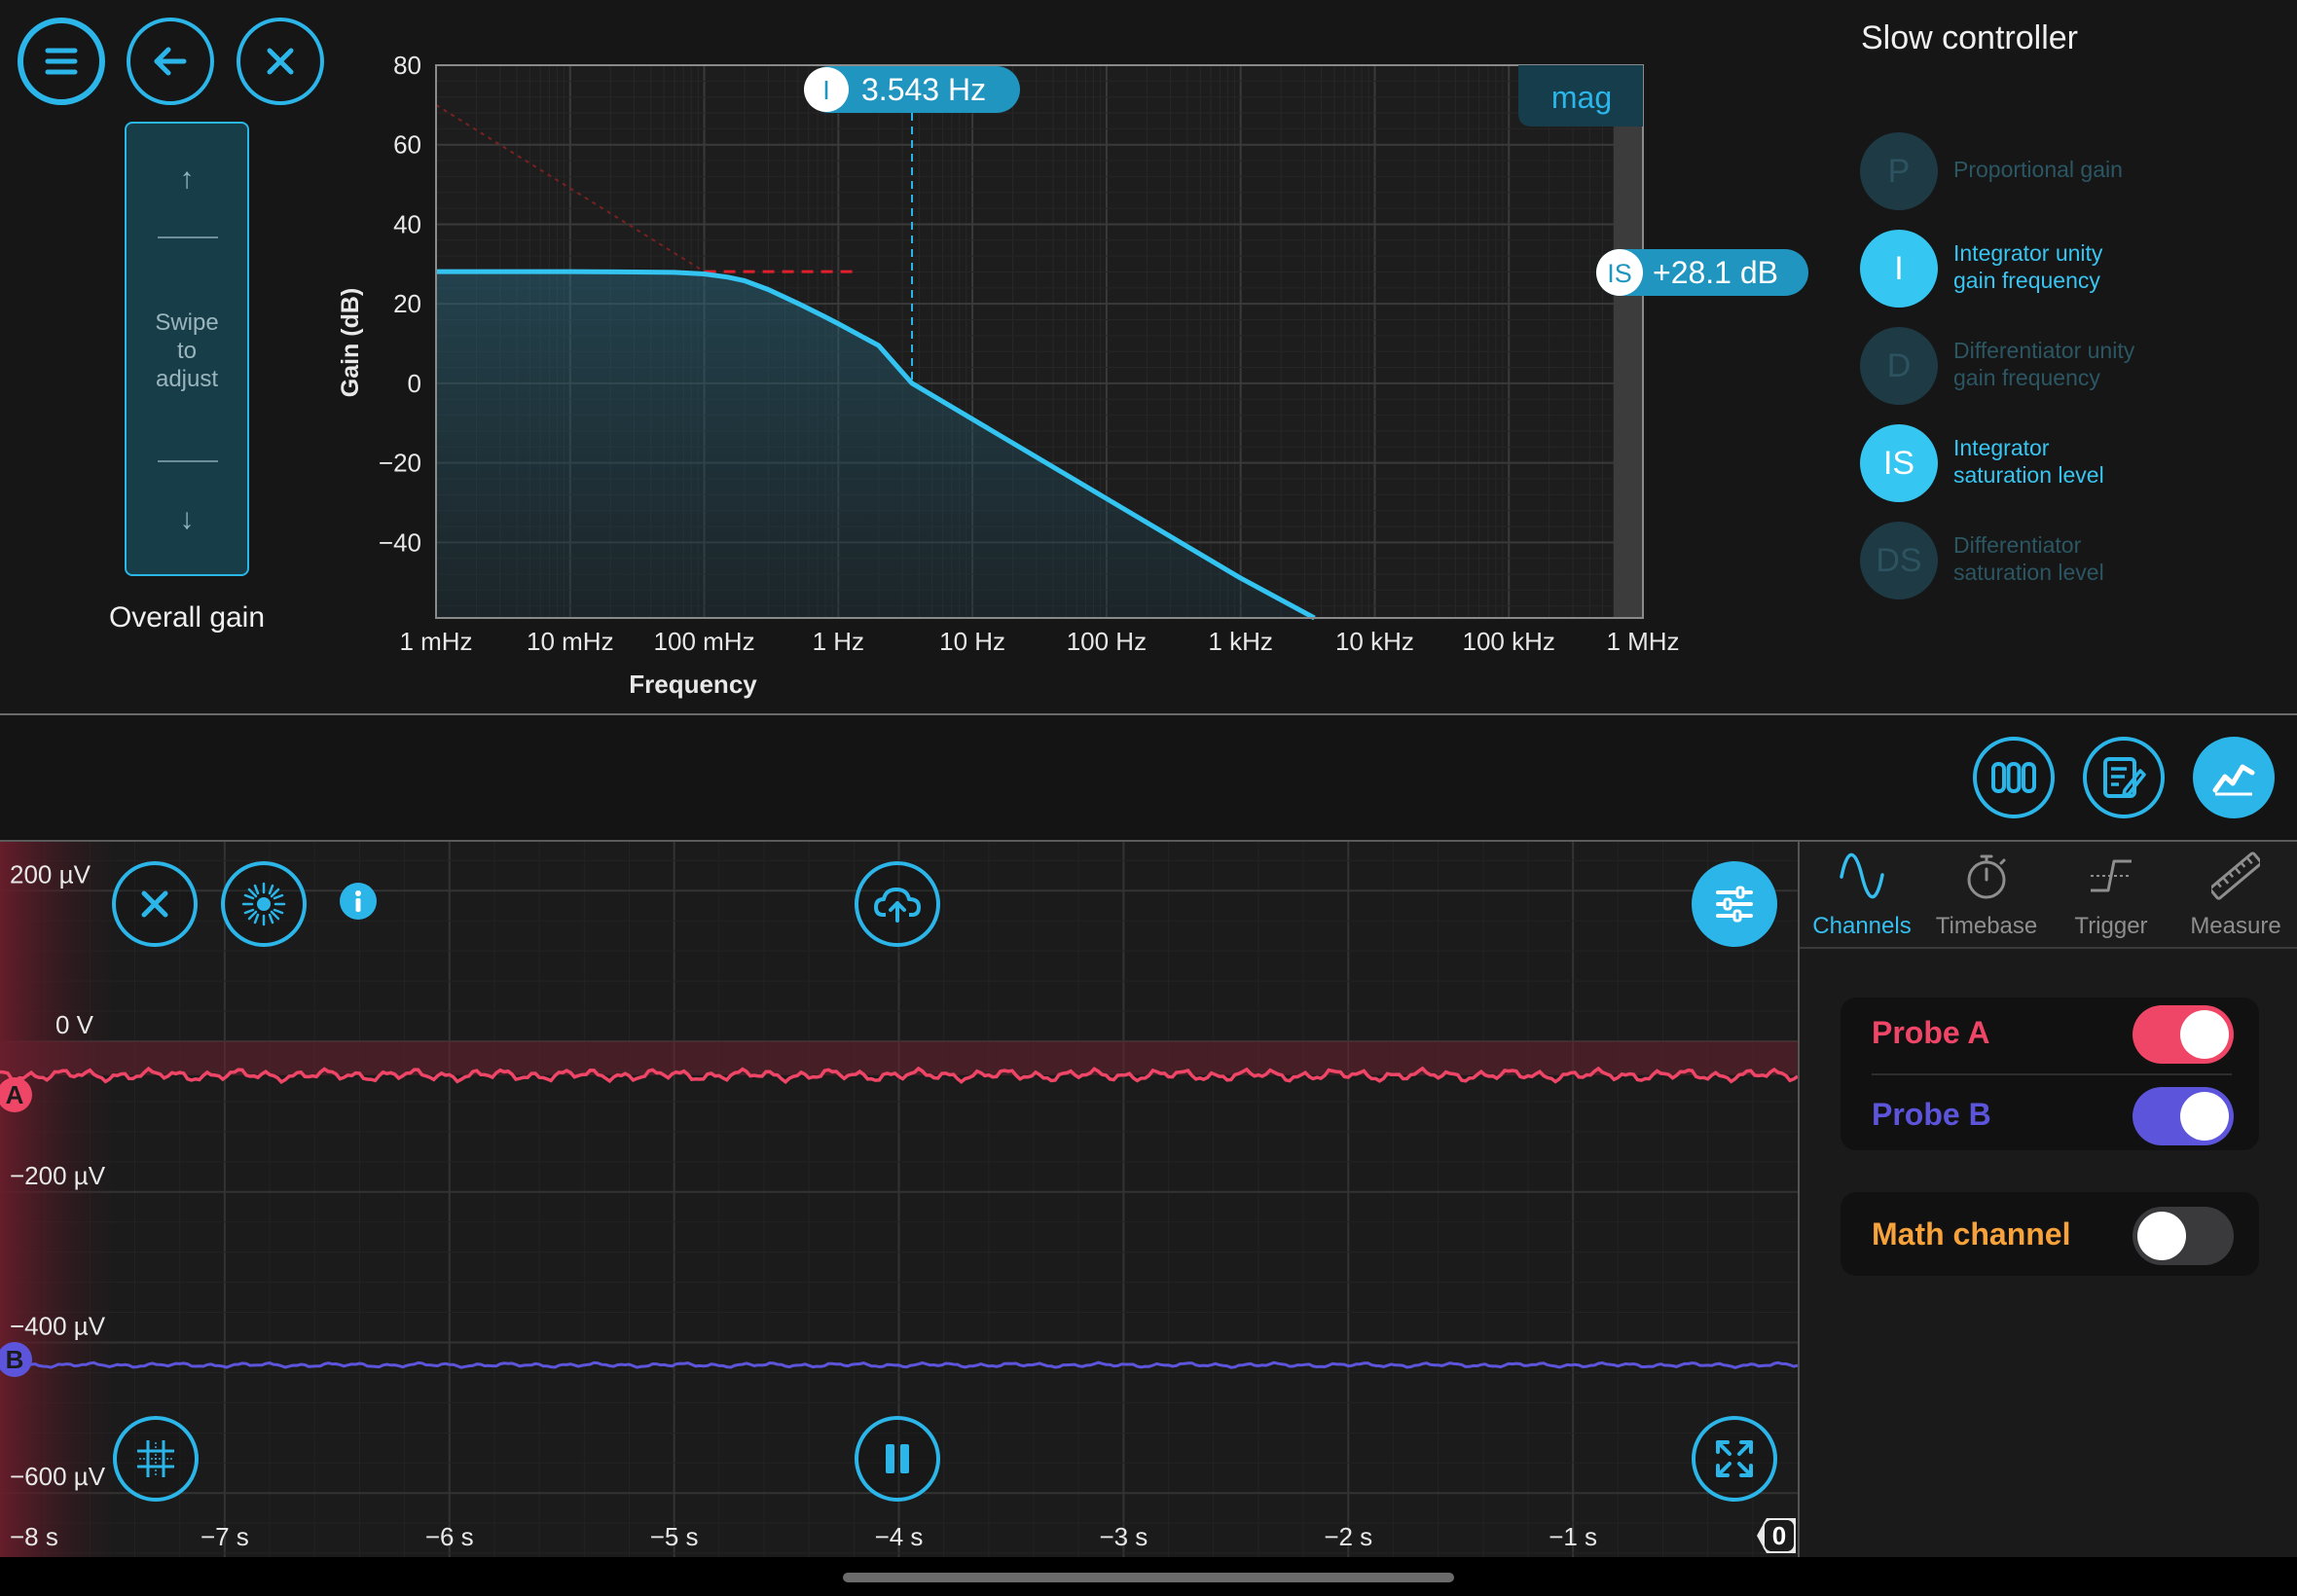  I want to click on i-marker-badge: I 3.543 Hz, so click(912, 89).